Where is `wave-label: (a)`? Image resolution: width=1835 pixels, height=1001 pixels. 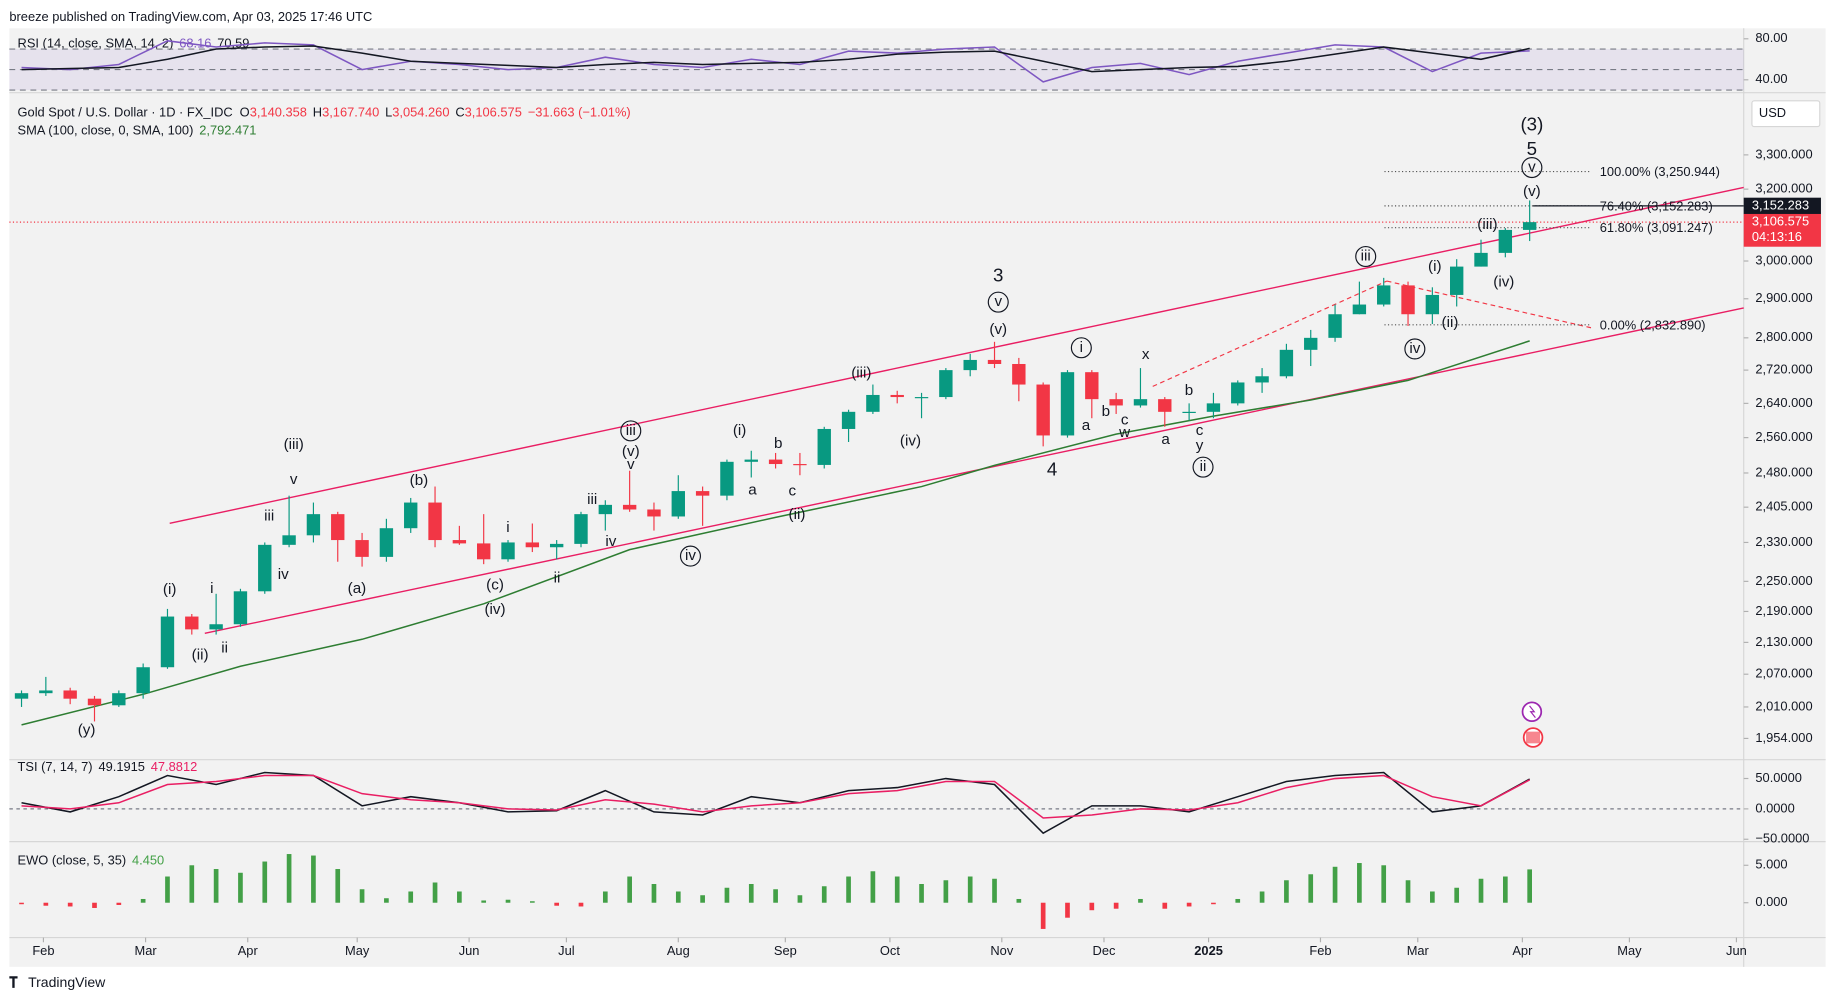
wave-label: (a) is located at coordinates (357, 588).